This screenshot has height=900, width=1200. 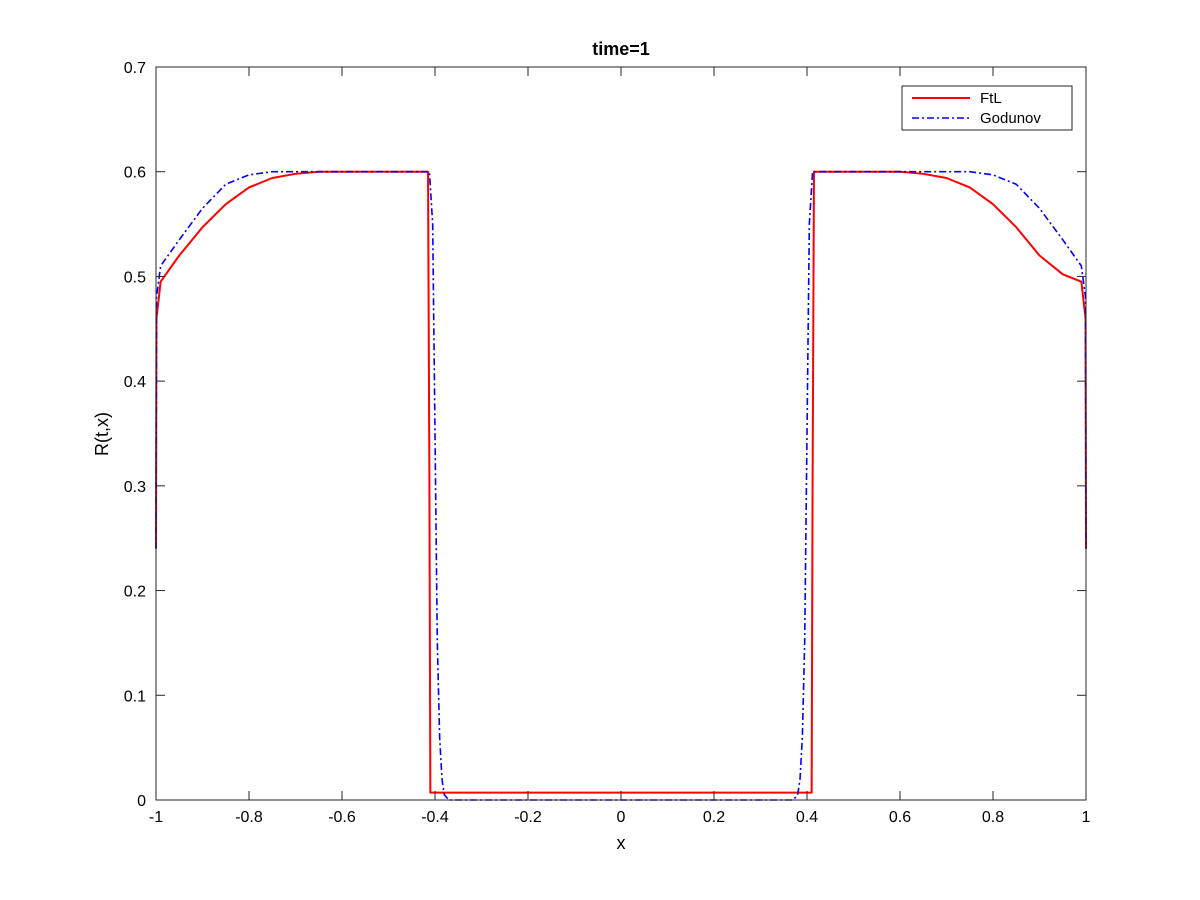 What do you see at coordinates (141, 801) in the screenshot?
I see `y-tick-label: 0` at bounding box center [141, 801].